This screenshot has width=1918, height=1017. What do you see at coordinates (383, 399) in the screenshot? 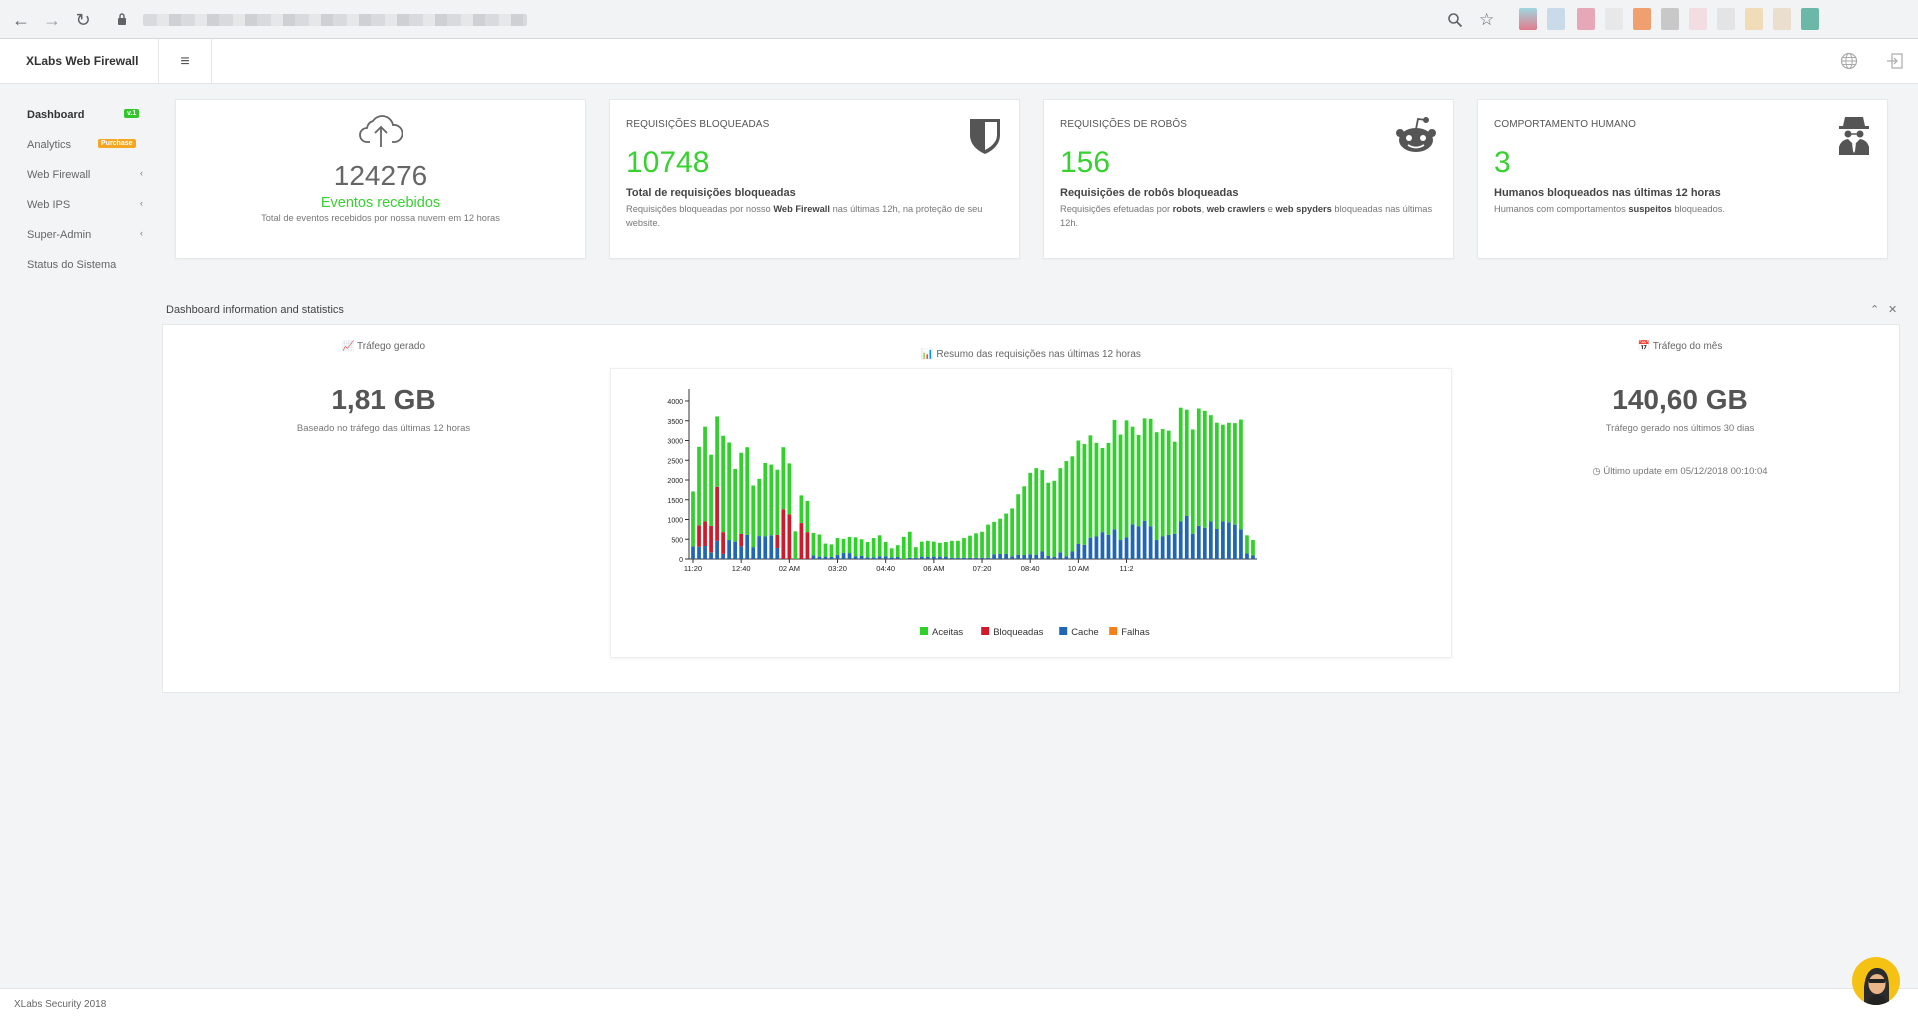
I see `traffic-value: 1,81 GB` at bounding box center [383, 399].